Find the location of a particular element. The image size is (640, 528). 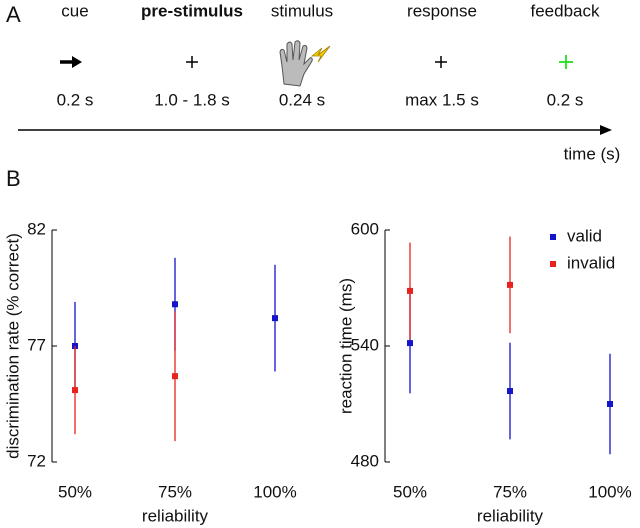

y-tick-label: 82 is located at coordinates (36, 228).